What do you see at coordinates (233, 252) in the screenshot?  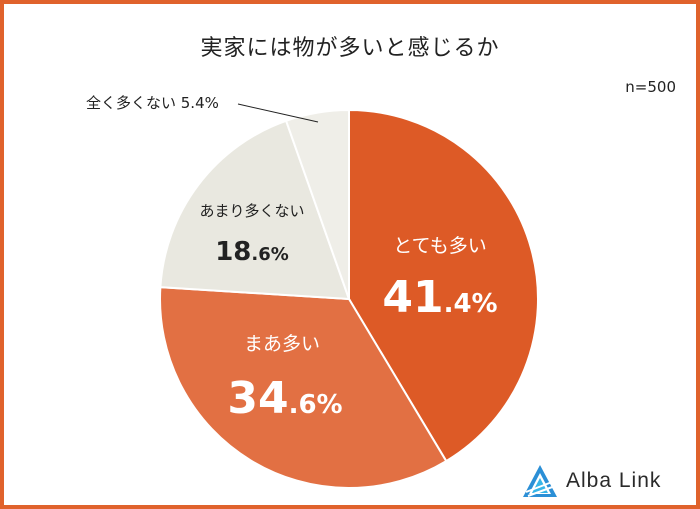 I see `slice-value-2-int: 18` at bounding box center [233, 252].